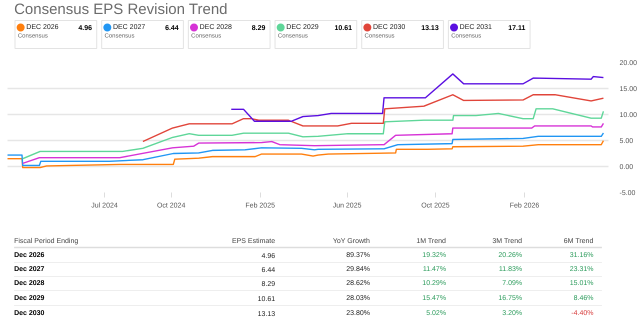 Image resolution: width=640 pixels, height=319 pixels. What do you see at coordinates (121, 9) in the screenshot?
I see `chart-title: Consensus EPS Revision Trend` at bounding box center [121, 9].